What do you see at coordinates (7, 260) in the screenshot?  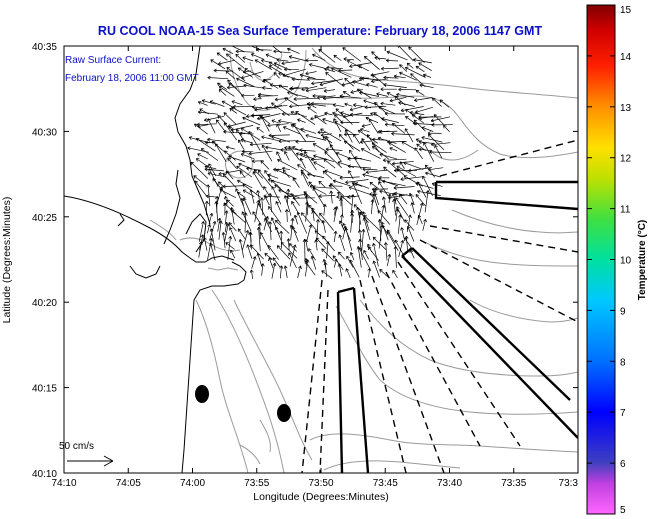 I see `y-axis-label: Latitude (Degrees:Minutes)` at bounding box center [7, 260].